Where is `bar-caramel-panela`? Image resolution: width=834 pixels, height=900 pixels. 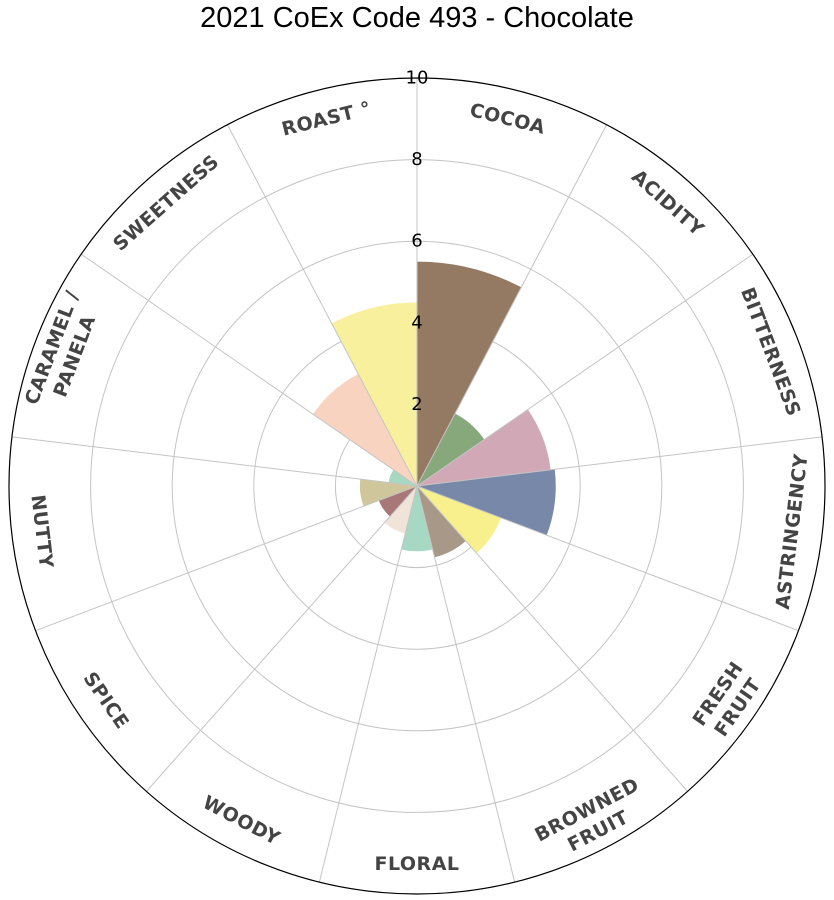
bar-caramel-panela is located at coordinates (402, 477).